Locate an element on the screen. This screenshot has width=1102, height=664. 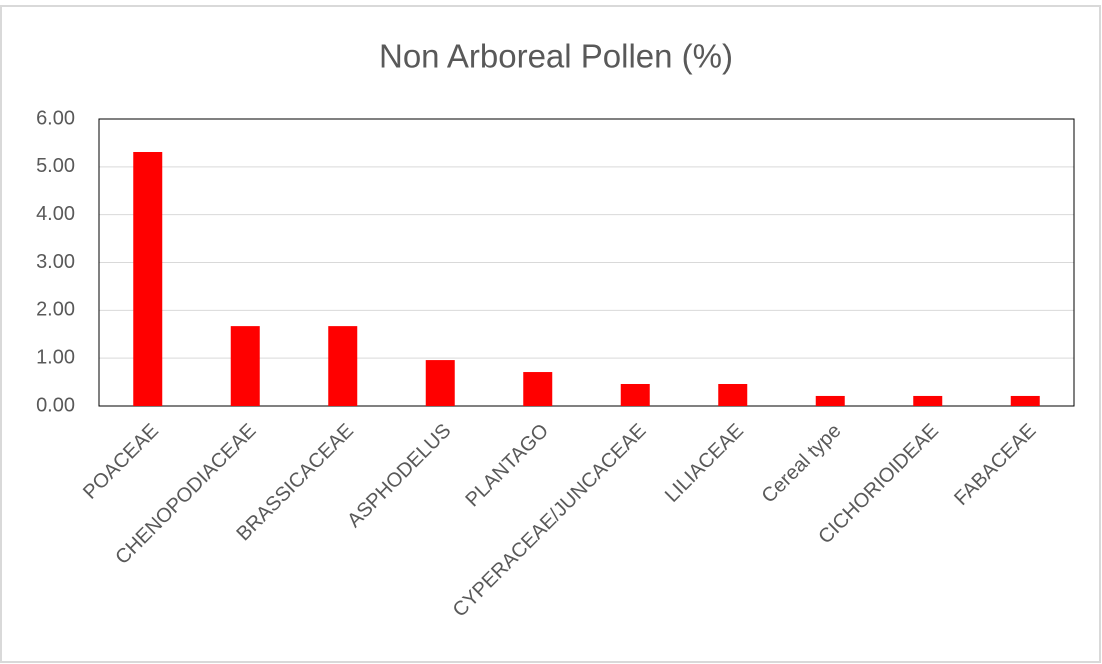
y-tick-label: 3.00 is located at coordinates (55, 262).